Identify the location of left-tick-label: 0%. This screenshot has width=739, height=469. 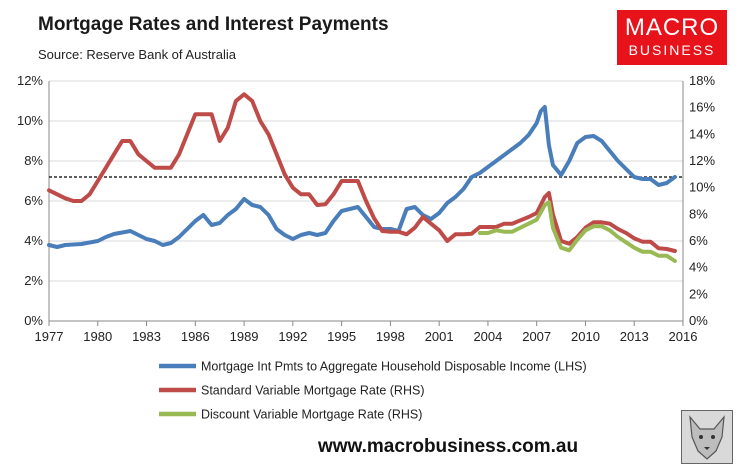
(33, 320).